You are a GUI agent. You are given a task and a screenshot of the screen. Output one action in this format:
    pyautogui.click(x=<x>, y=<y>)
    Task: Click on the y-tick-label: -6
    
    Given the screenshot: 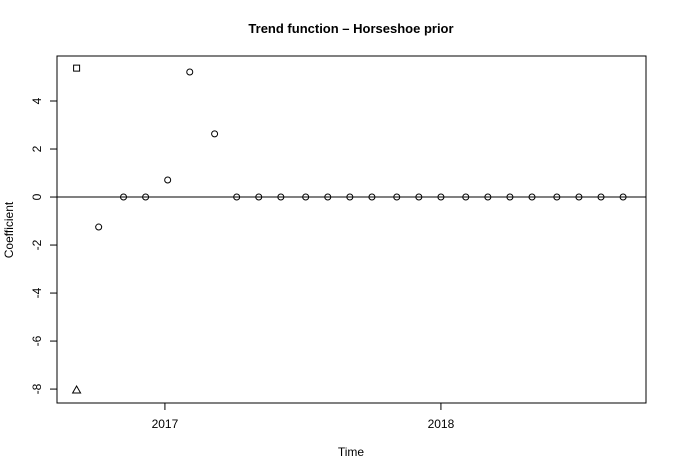 What is the action you would take?
    pyautogui.click(x=37, y=340)
    